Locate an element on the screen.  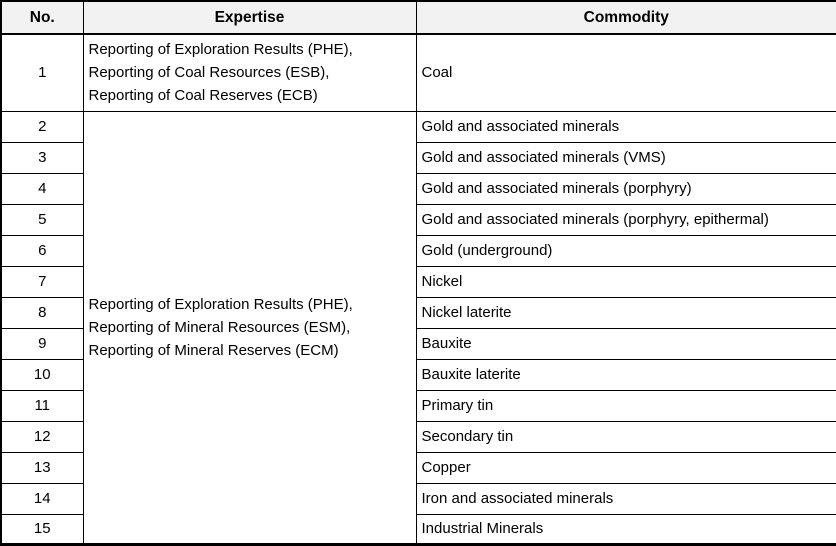
no-cell: 13 is located at coordinates (42, 467).